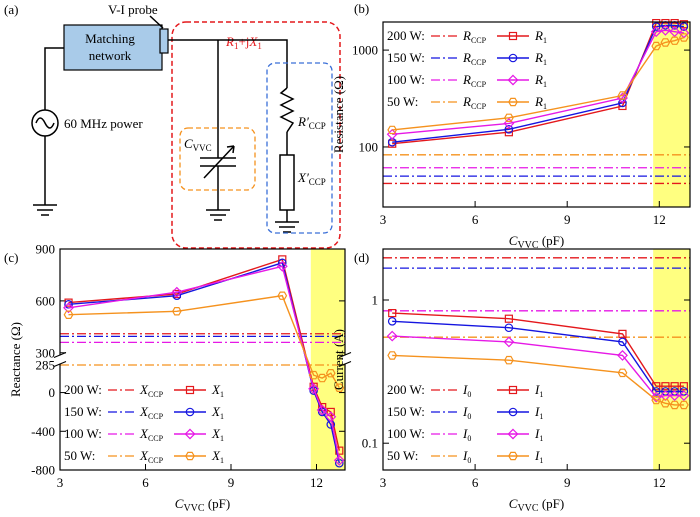 The height and width of the screenshot is (517, 700). Describe the element at coordinates (479, 106) in the screenshot. I see `label-part: CCP` at that location.